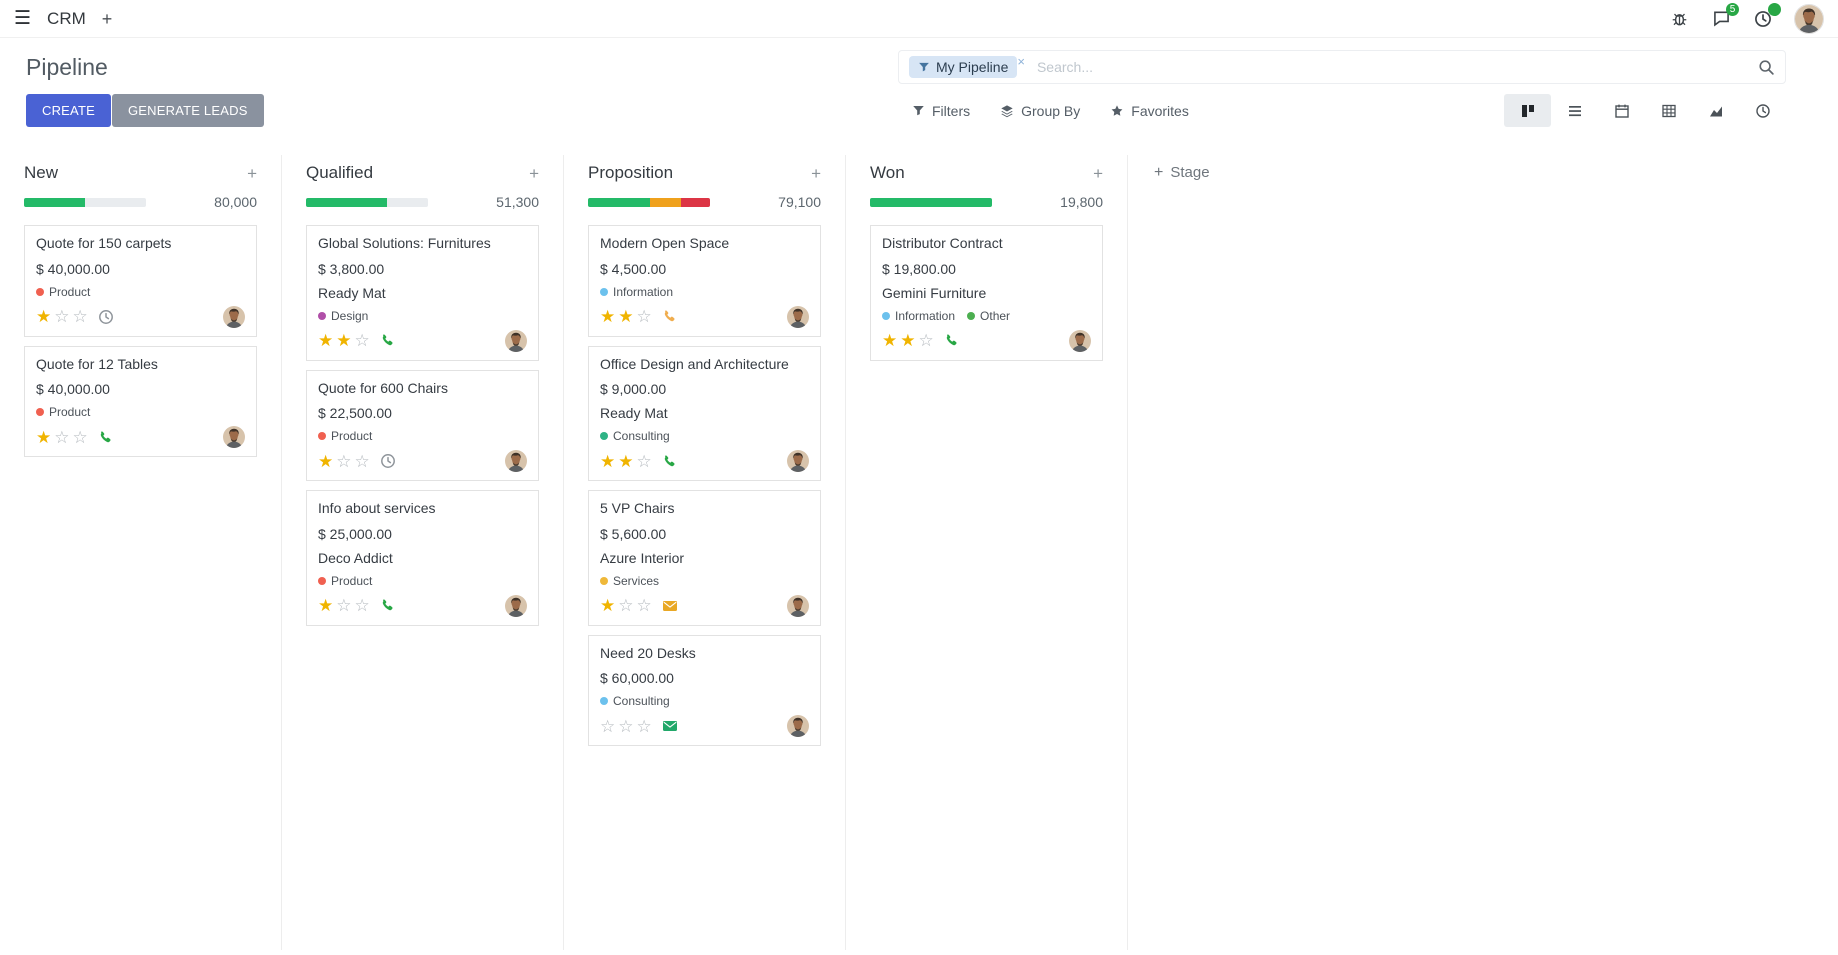 Image resolution: width=1838 pixels, height=955 pixels. I want to click on search-bar: My Pipeline ×, so click(1342, 67).